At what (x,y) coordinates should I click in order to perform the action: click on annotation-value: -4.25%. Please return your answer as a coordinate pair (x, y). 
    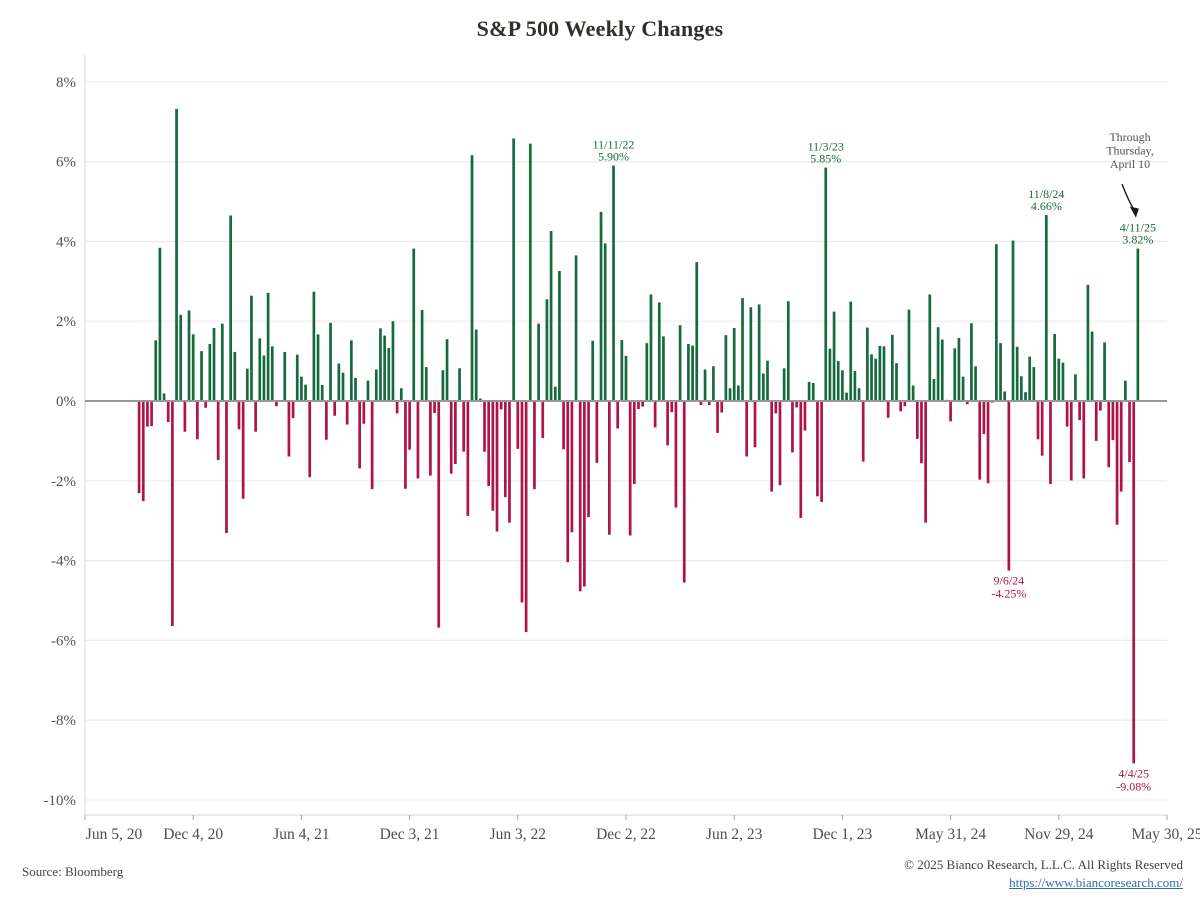
    Looking at the image, I should click on (1008, 594).